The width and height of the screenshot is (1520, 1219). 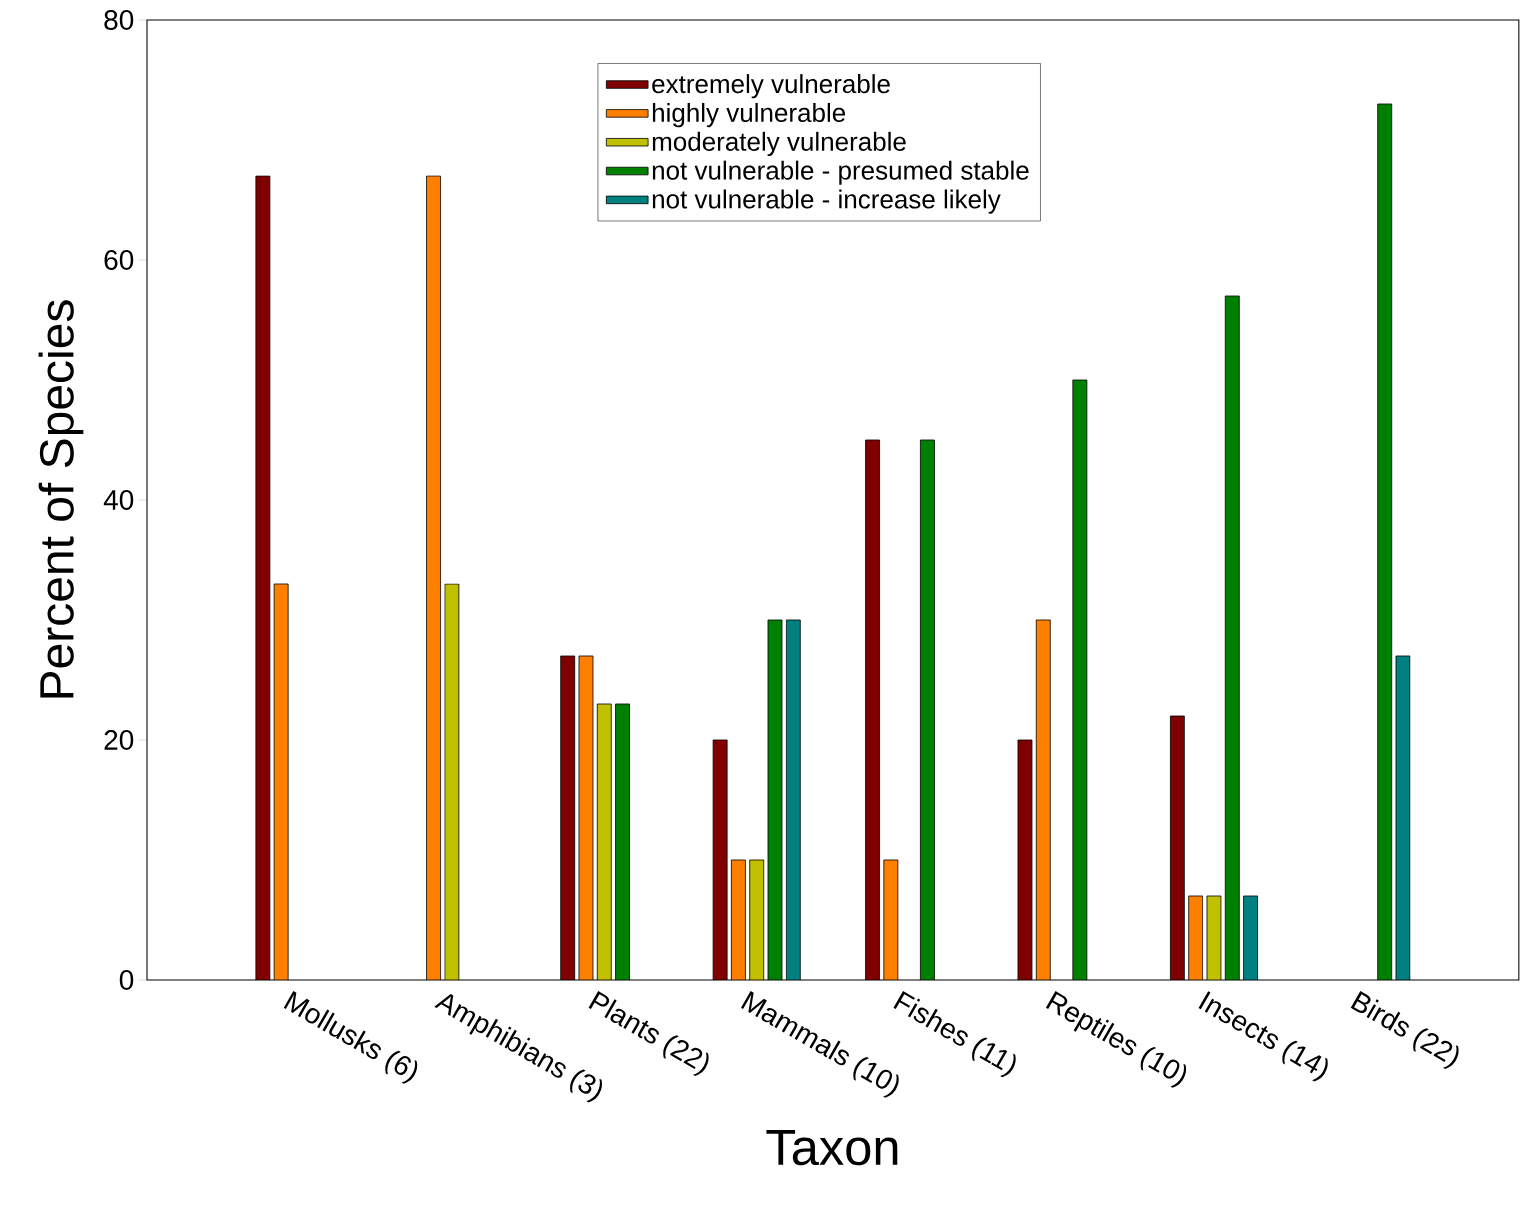 What do you see at coordinates (1404, 1030) in the screenshot?
I see `x-tick-label: Birds (22)` at bounding box center [1404, 1030].